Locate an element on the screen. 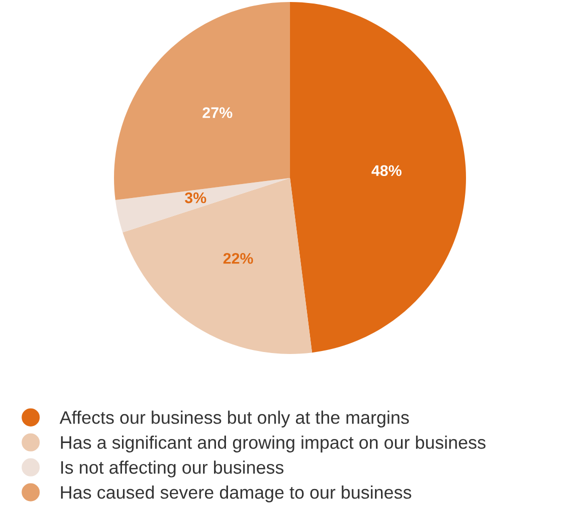 This screenshot has height=515, width=577. legend-label: Is not affecting our business is located at coordinates (172, 469).